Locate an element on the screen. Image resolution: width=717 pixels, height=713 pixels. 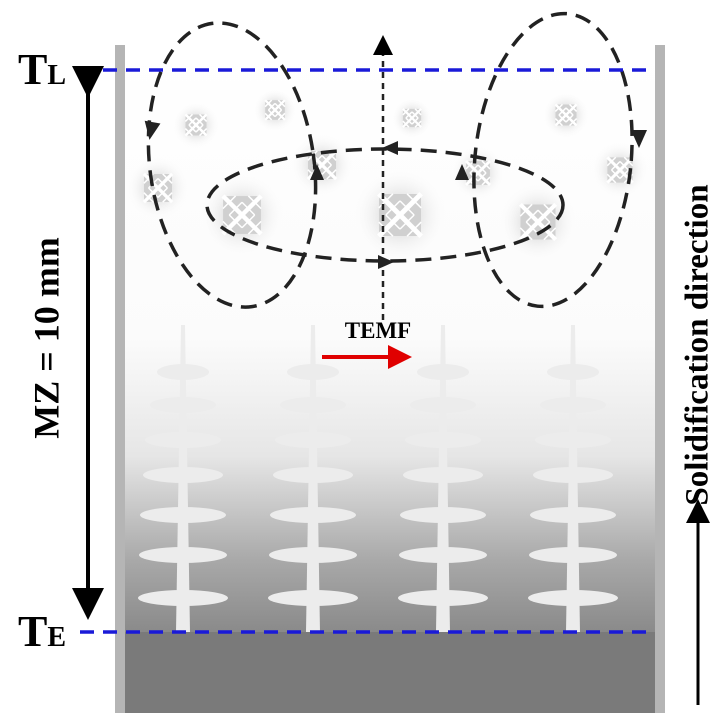
eutectic-label: TE is located at coordinates (42, 631).